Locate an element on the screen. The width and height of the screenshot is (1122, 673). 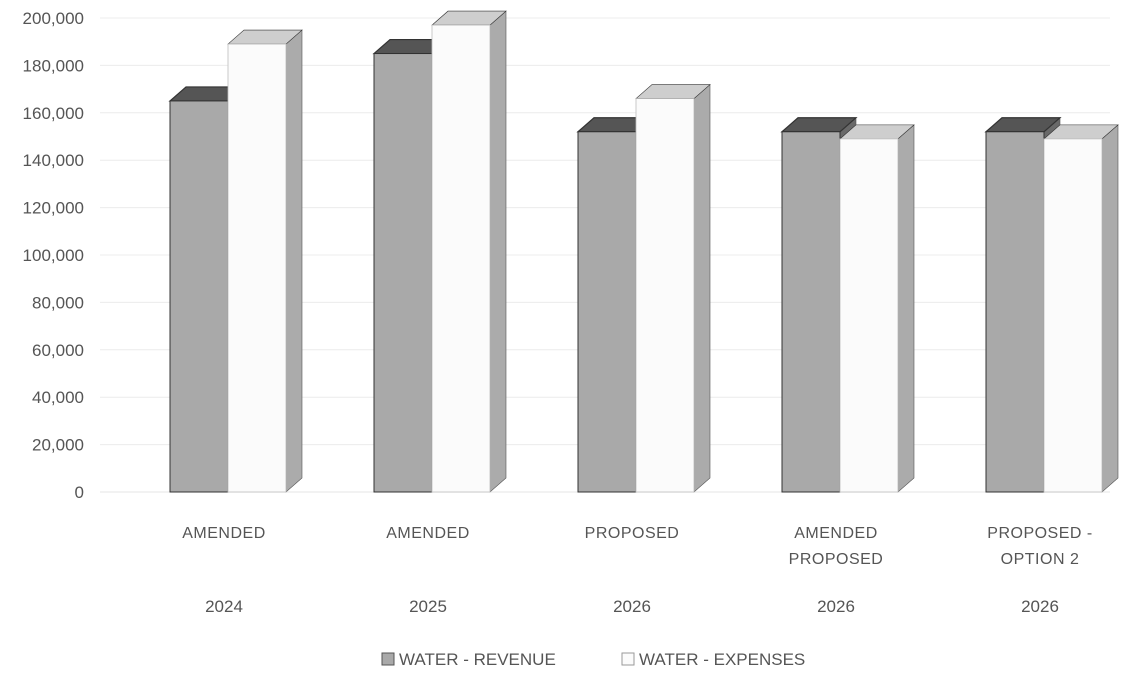
y-tick-label: 0 is located at coordinates (79, 492).